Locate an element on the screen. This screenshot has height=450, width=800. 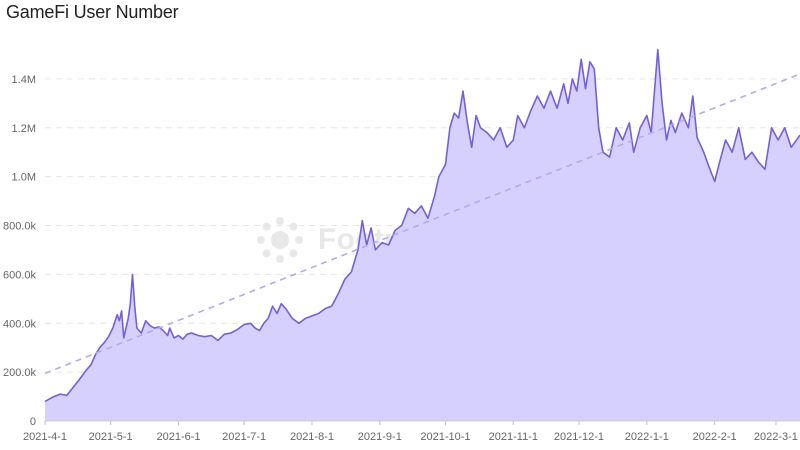
x-tick-label: 2021-11-1 is located at coordinates (513, 437).